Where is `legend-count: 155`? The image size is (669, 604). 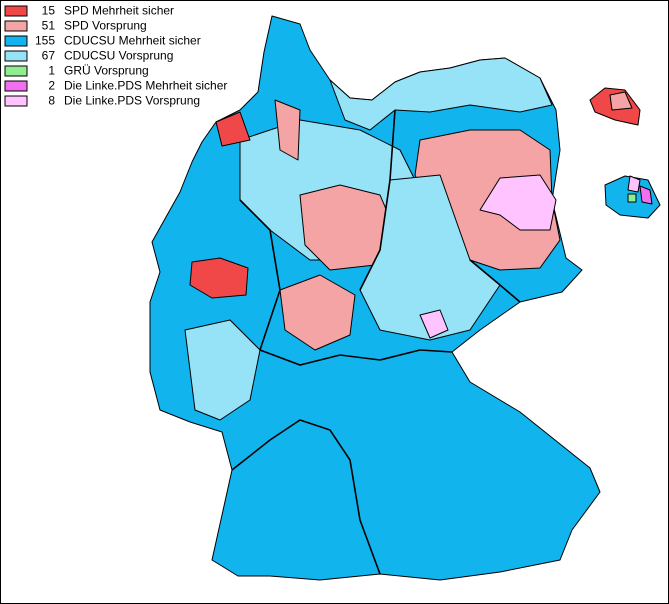
legend-count: 155 is located at coordinates (45, 41).